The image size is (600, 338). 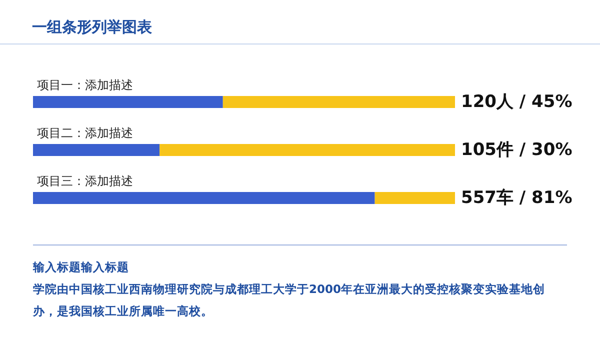 What do you see at coordinates (85, 181) in the screenshot?
I see `y-tick-label: 项目三：添加描述` at bounding box center [85, 181].